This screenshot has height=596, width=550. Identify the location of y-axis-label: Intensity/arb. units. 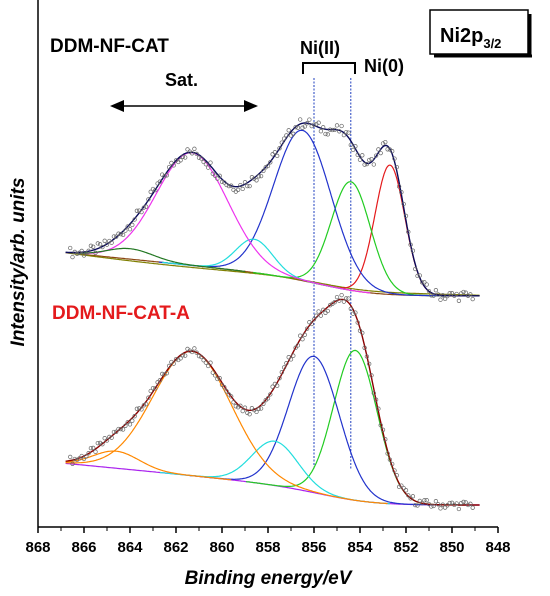
(18, 262).